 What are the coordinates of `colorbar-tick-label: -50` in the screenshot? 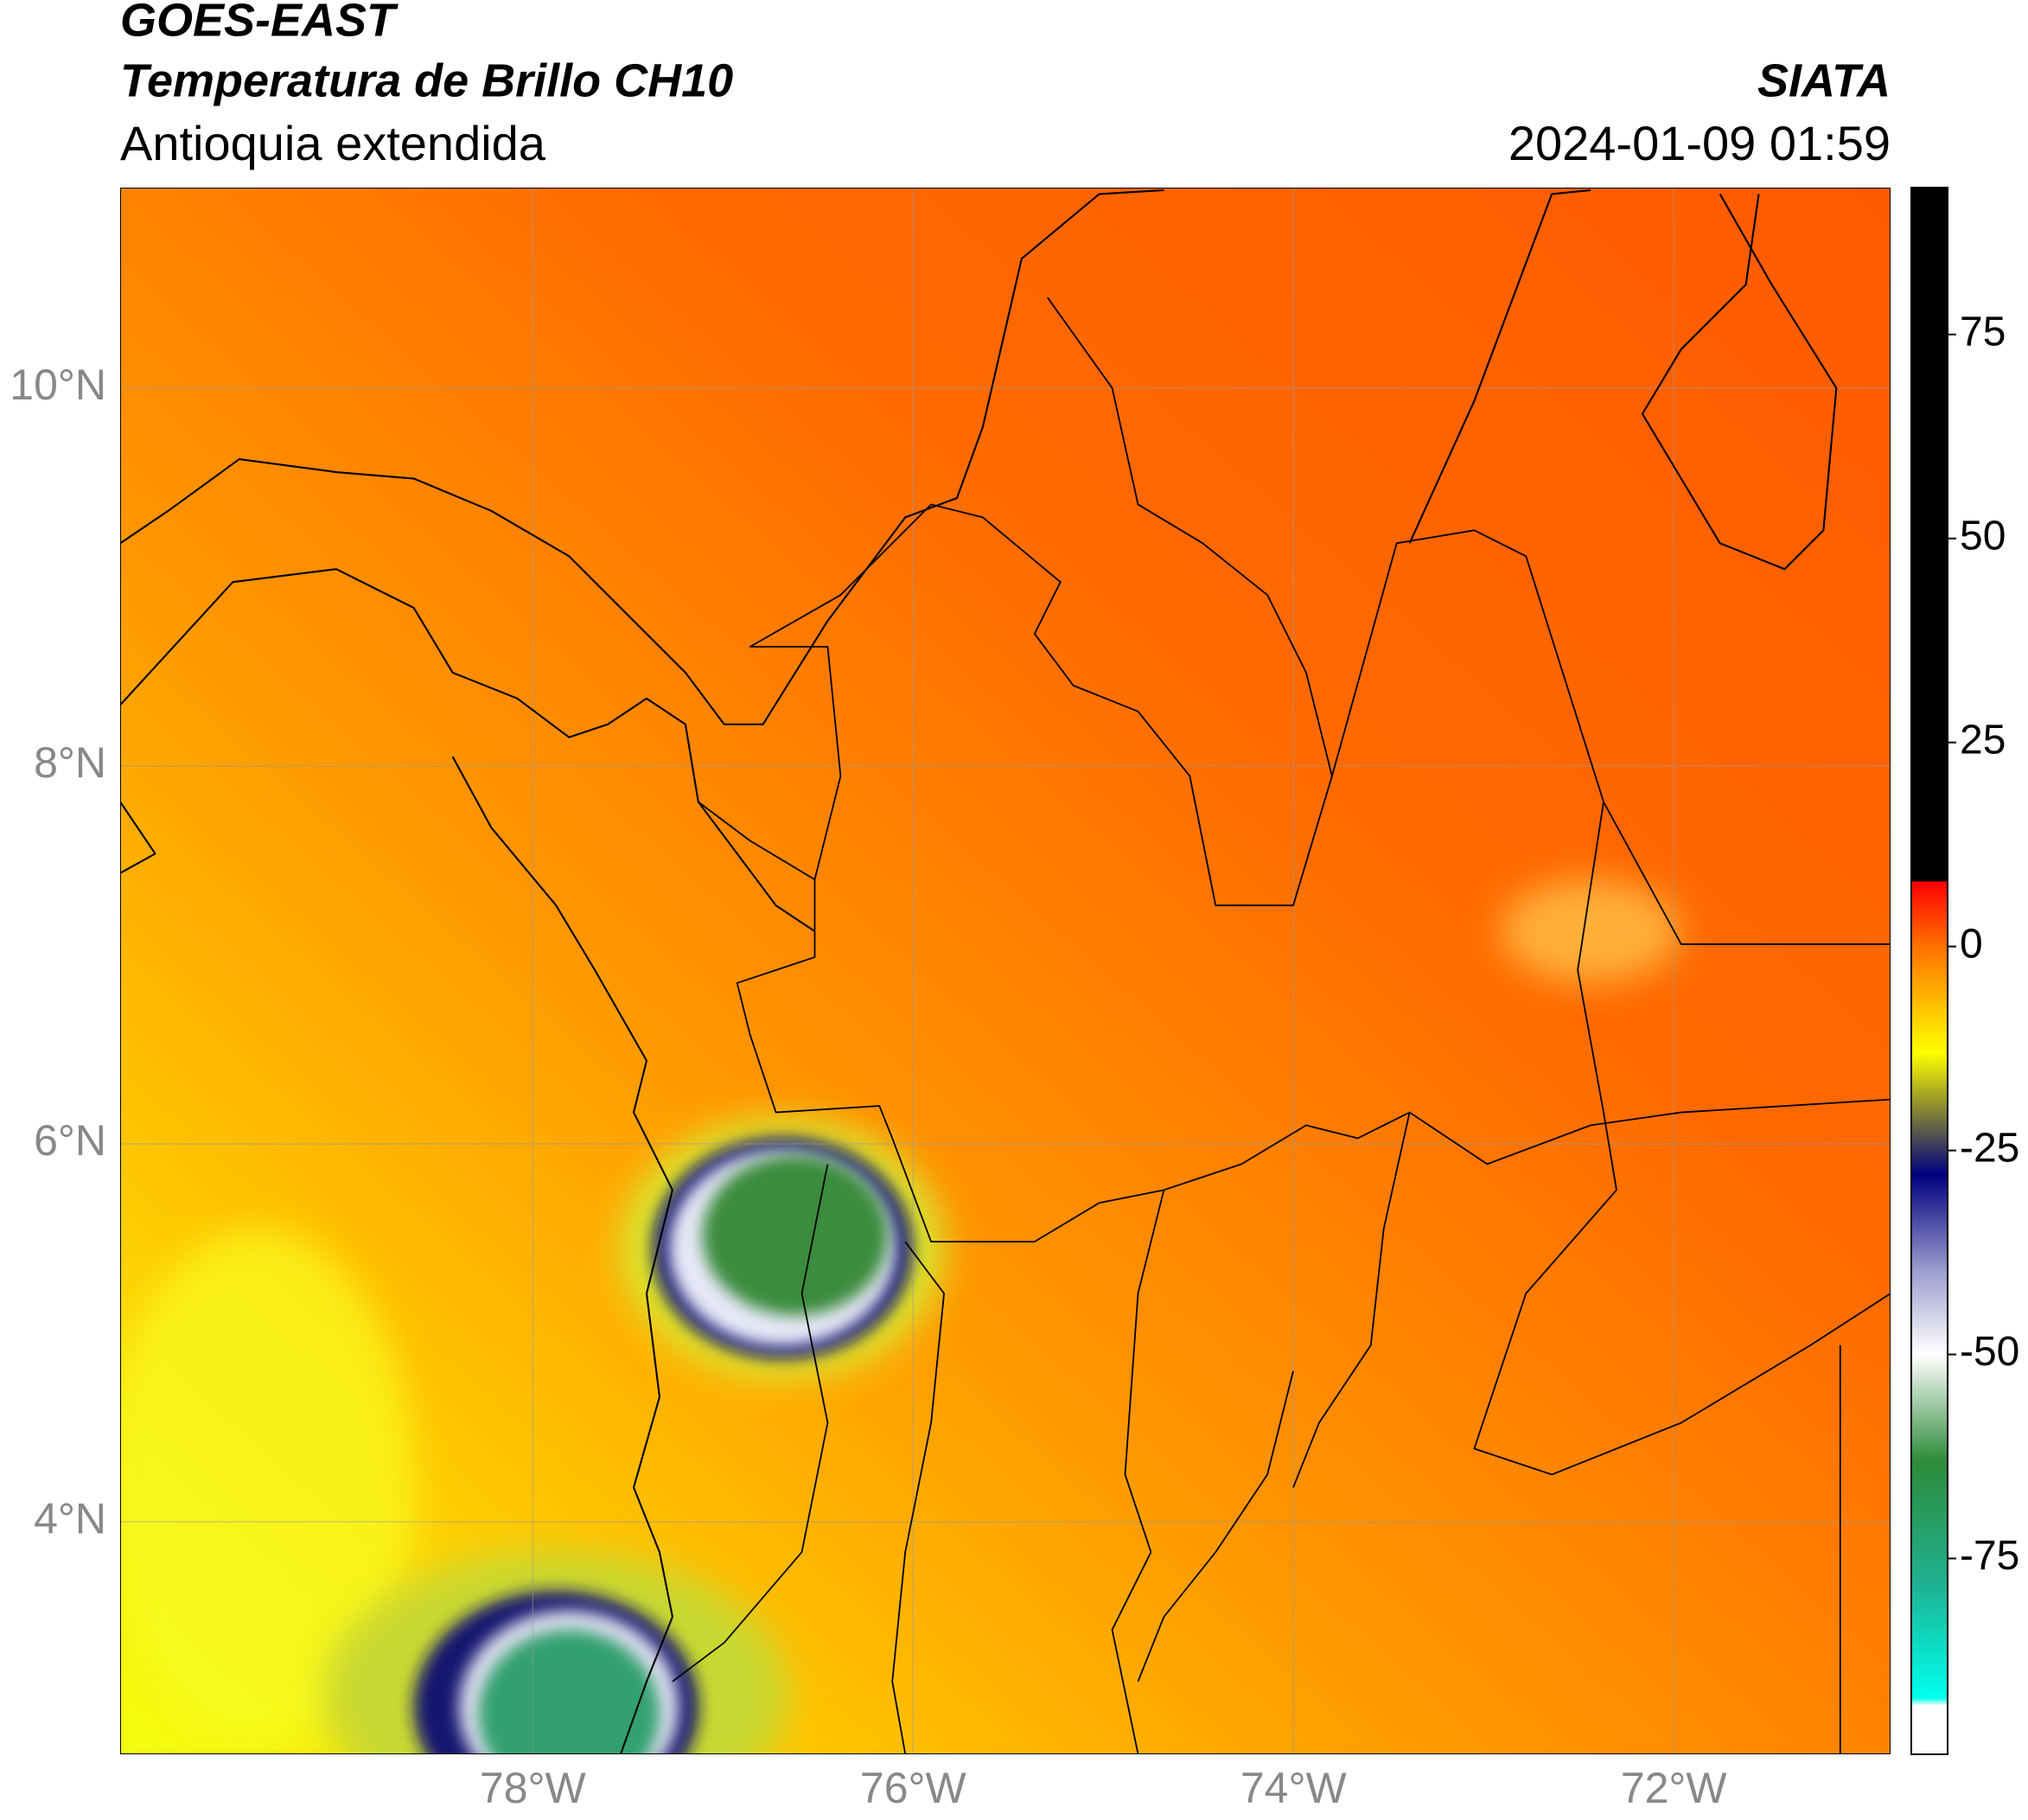 It's located at (1989, 1352).